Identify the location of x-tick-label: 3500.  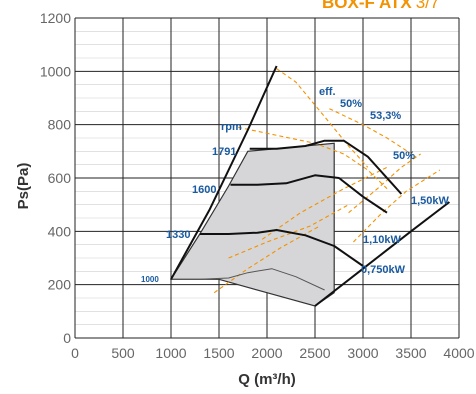
(410, 353).